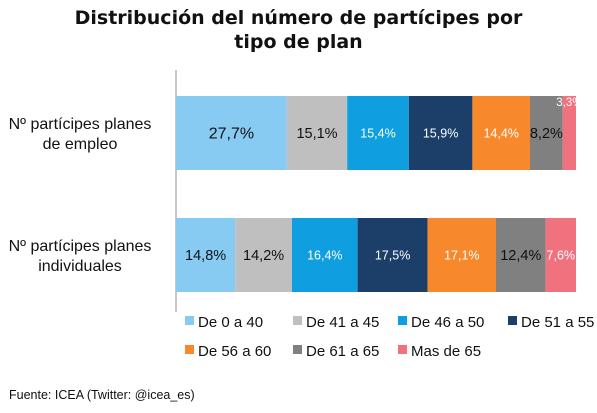 The image size is (597, 413). I want to click on data-label: 3,3%, so click(569, 103).